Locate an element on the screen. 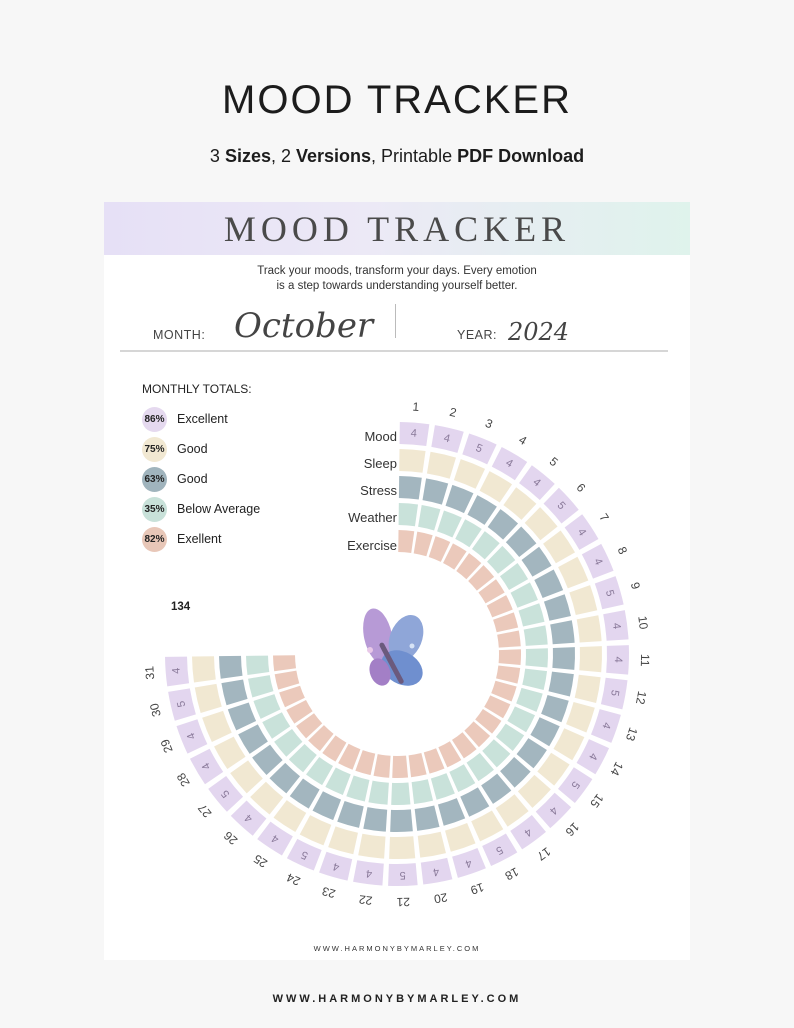 Image resolution: width=794 pixels, height=1028 pixels. year-value: 2024 is located at coordinates (539, 332).